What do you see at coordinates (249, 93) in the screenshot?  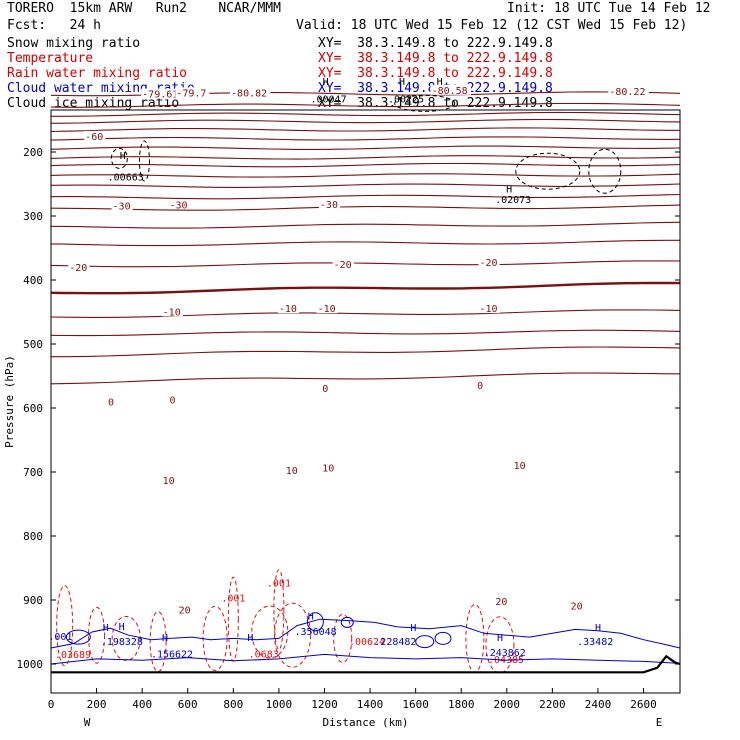 I see `isotherm-label: -80.82` at bounding box center [249, 93].